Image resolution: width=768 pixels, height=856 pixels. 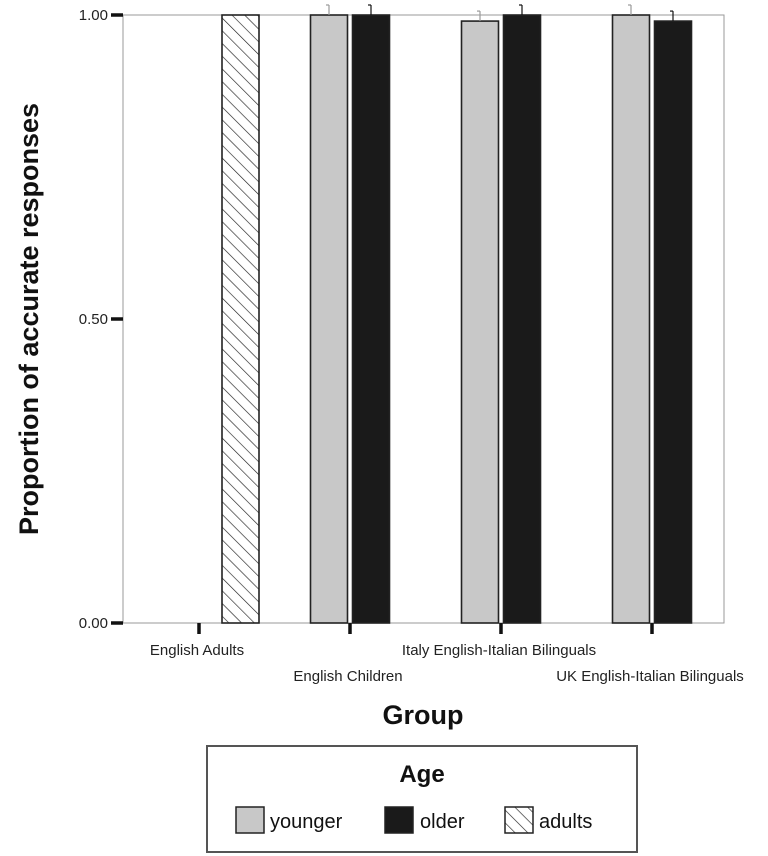 What do you see at coordinates (29, 319) in the screenshot?
I see `y-axis-title: Proportion of accurate responses` at bounding box center [29, 319].